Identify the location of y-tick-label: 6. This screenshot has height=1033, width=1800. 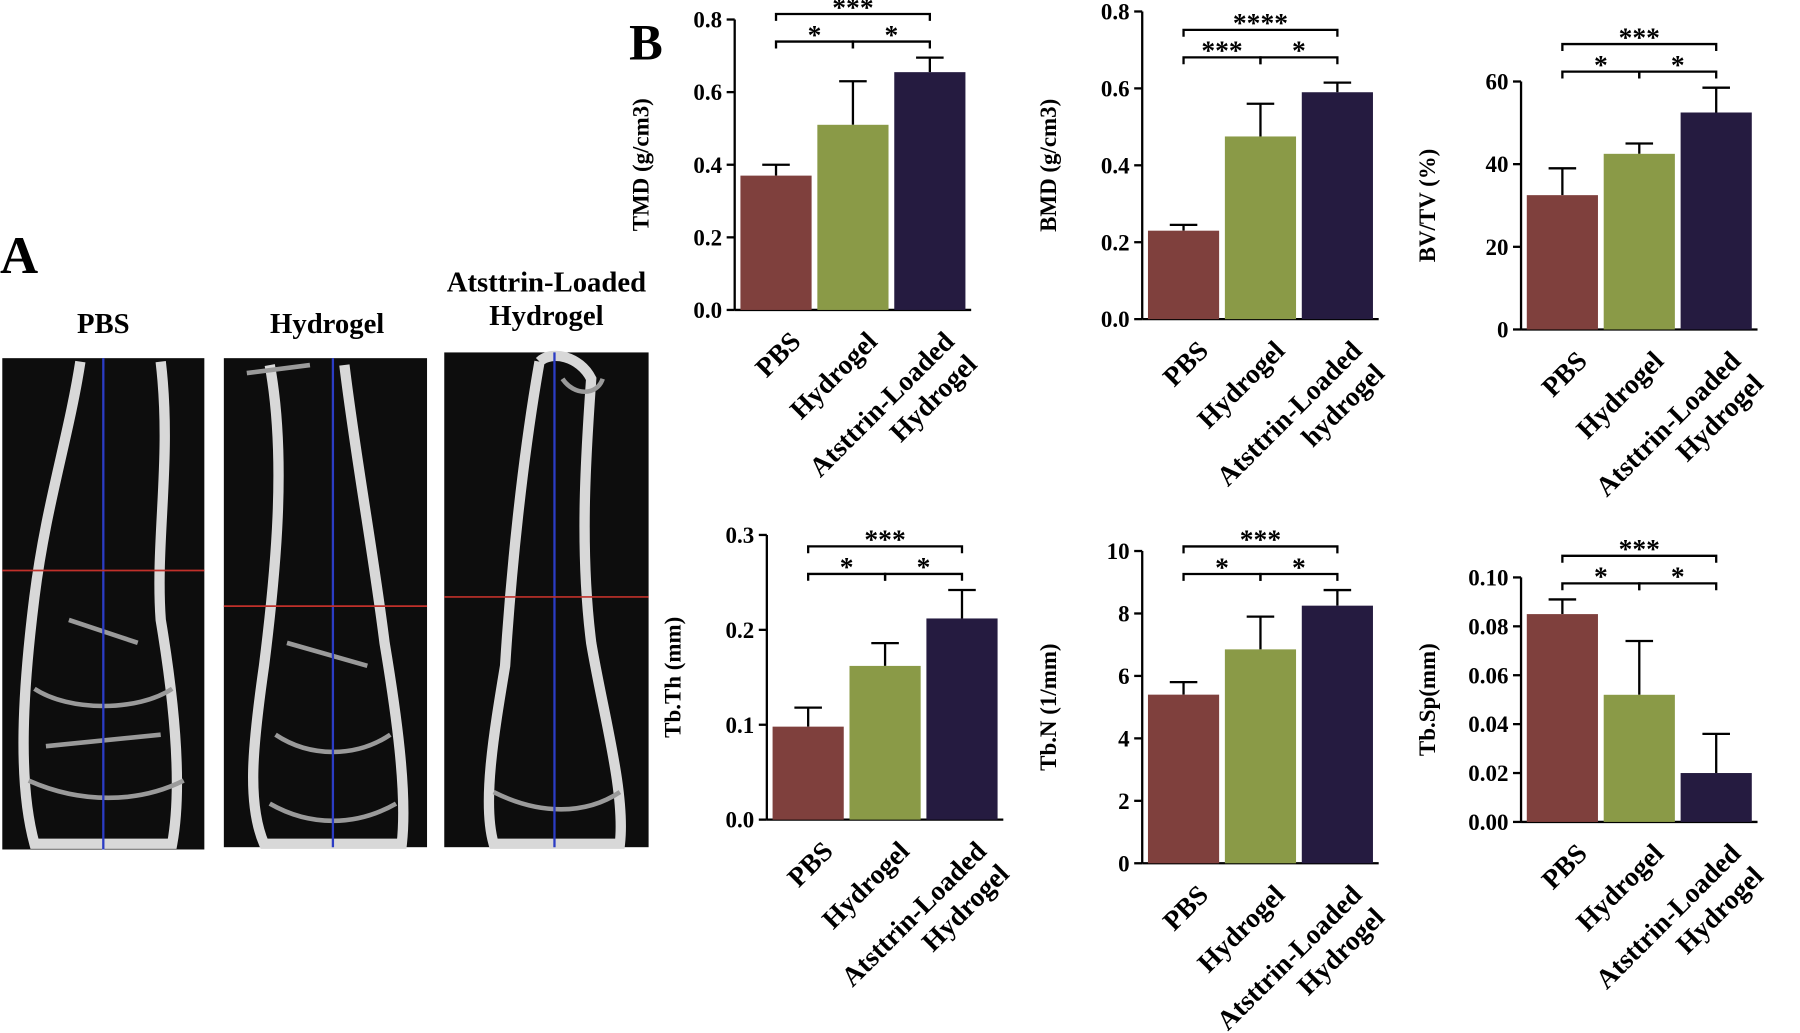
(1123, 676).